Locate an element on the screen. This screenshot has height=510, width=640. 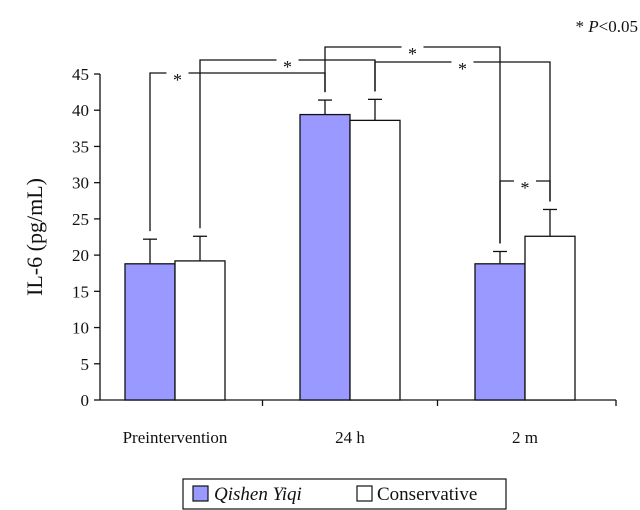
x-tick-label: Preintervention is located at coordinates (175, 437).